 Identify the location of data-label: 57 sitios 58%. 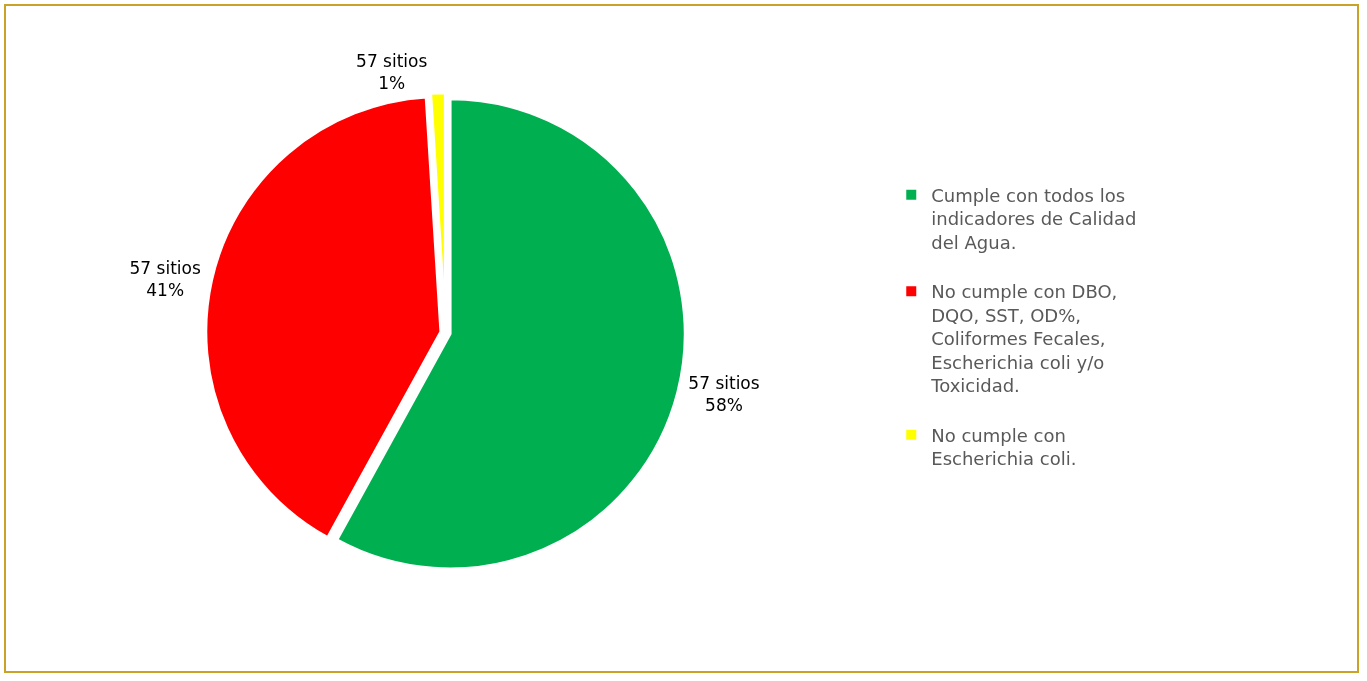
(724, 393).